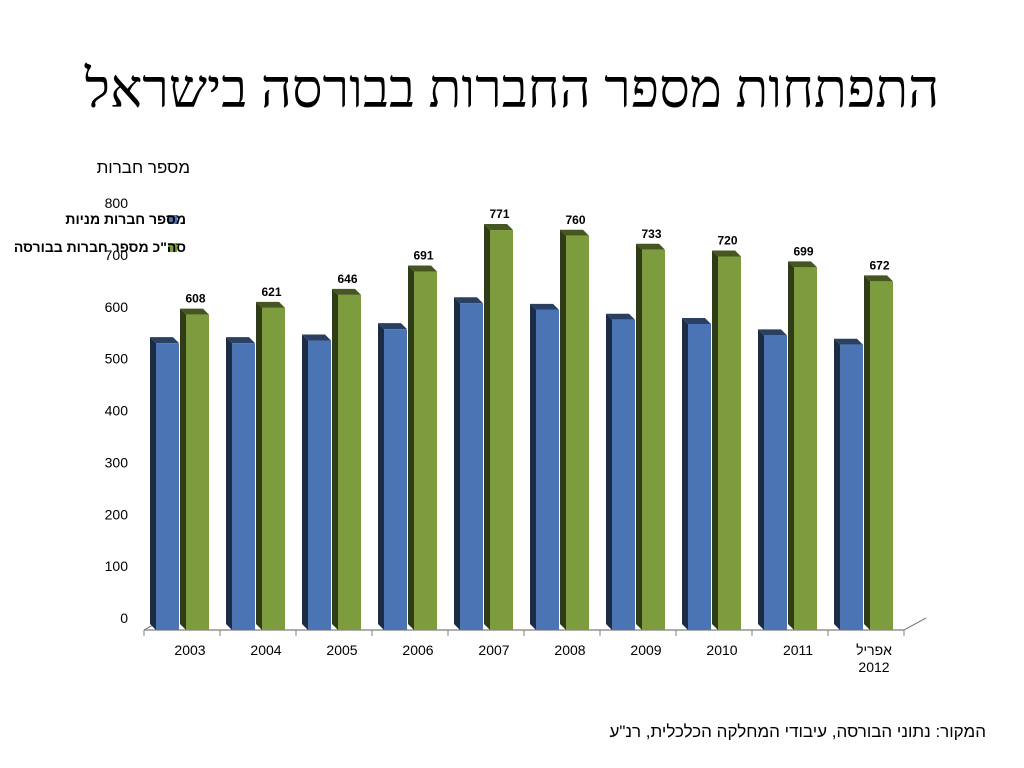 The height and width of the screenshot is (768, 1024). I want to click on x-tick-label: 2005, so click(341, 650).